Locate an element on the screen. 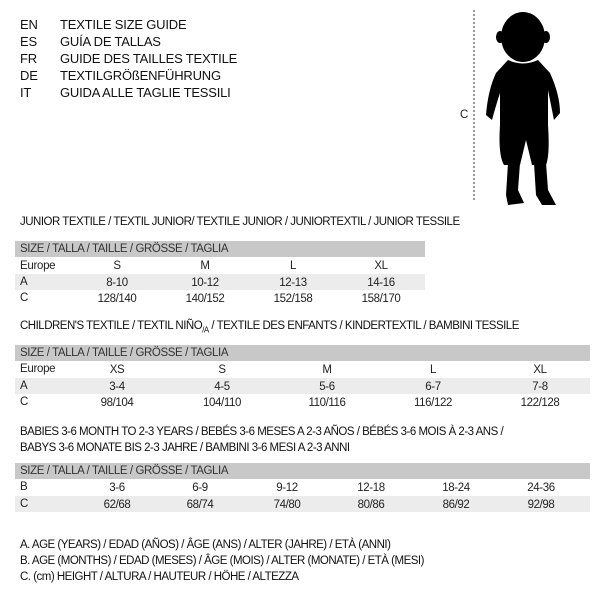  children-size-header: SIZE / TALLA / TAILLE / GRÖSSE / TAGLIA is located at coordinates (302, 353).